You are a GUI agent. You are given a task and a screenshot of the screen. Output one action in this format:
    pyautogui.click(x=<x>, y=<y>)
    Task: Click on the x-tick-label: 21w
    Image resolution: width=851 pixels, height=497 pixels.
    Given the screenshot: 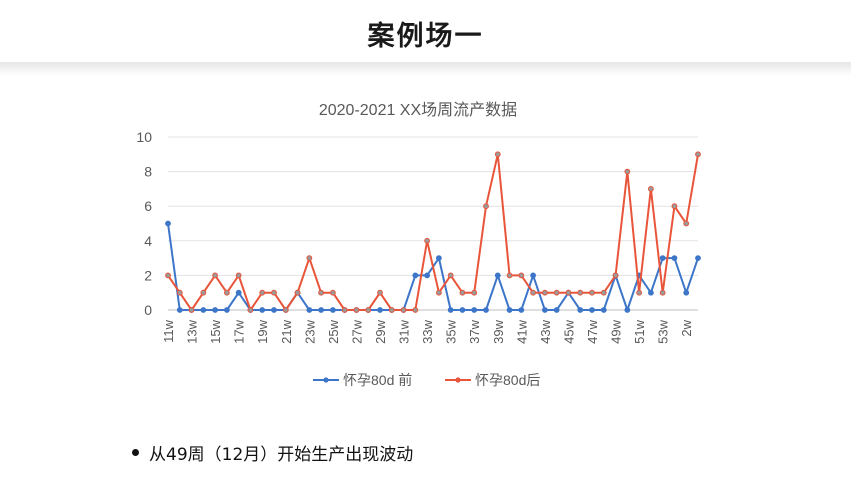 What is the action you would take?
    pyautogui.click(x=286, y=331)
    